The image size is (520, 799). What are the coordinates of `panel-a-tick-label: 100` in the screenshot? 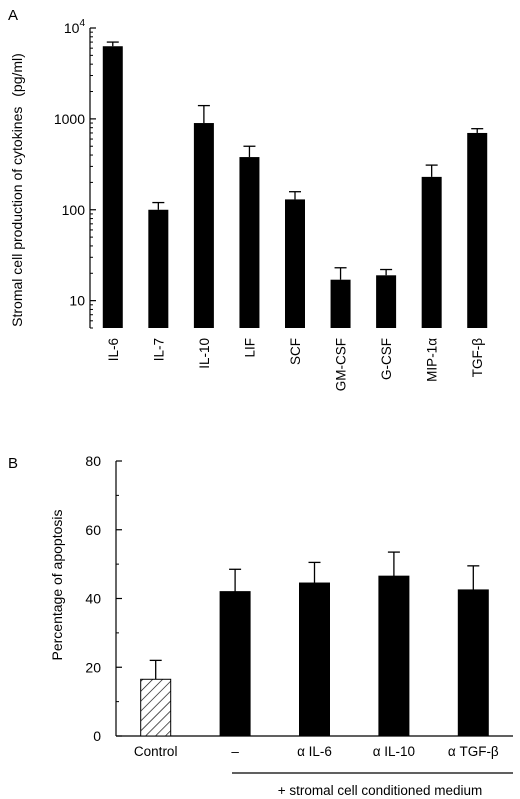 It's located at (74, 210).